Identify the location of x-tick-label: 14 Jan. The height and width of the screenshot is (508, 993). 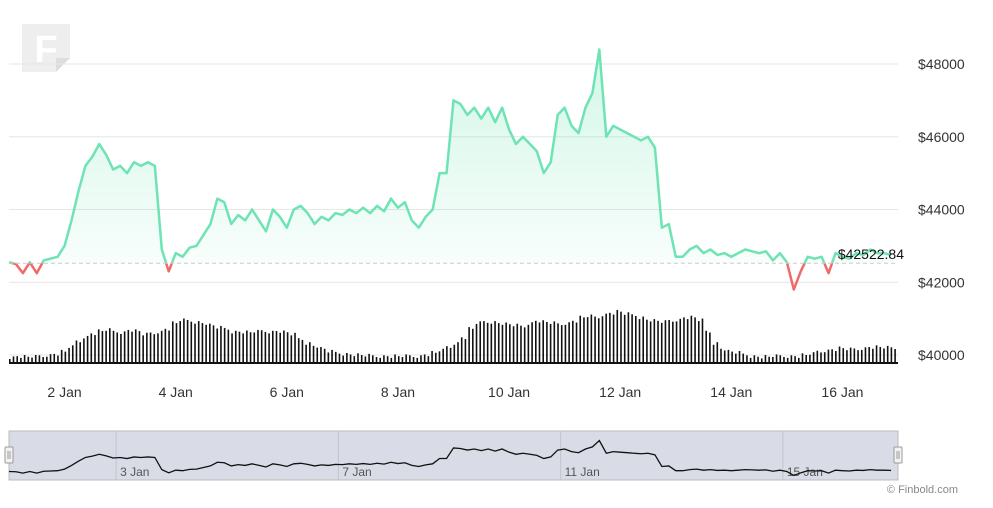
(731, 392).